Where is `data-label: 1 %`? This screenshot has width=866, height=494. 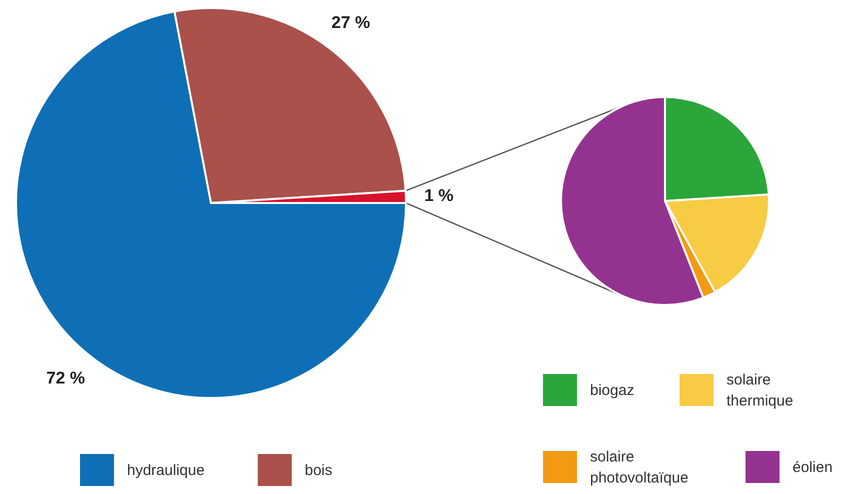 data-label: 1 % is located at coordinates (439, 195).